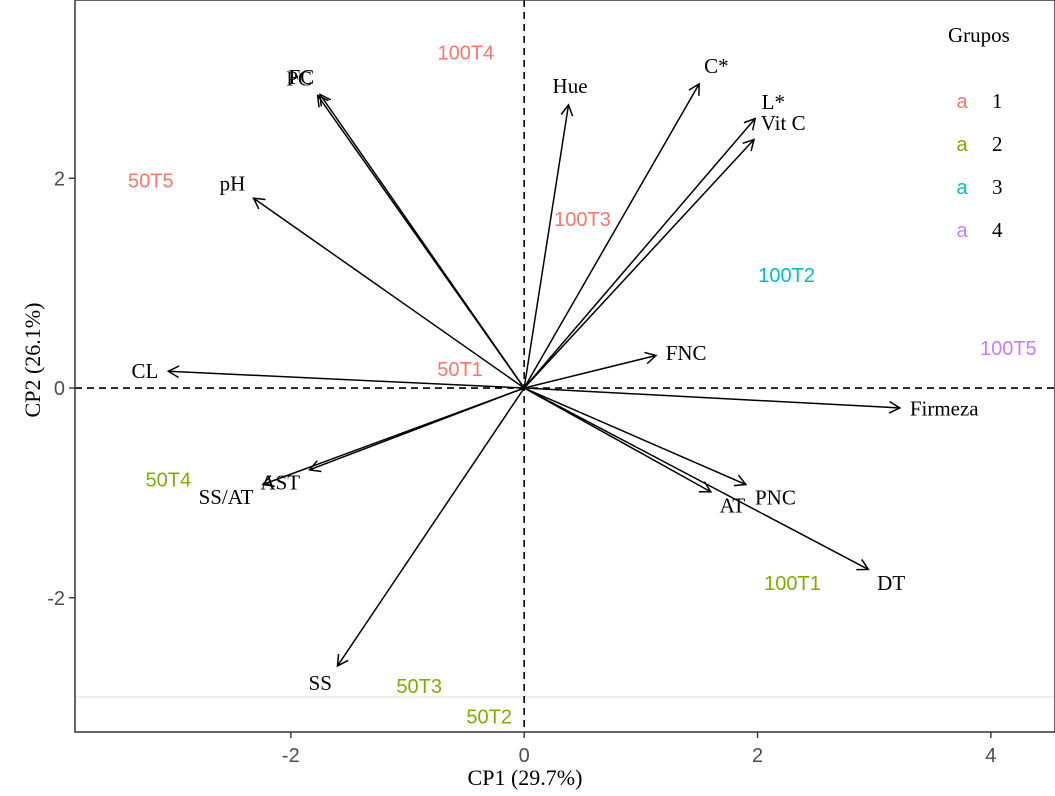 The height and width of the screenshot is (796, 1055). What do you see at coordinates (32, 360) in the screenshot?
I see `y-axis-title: CP2 (26.1%)` at bounding box center [32, 360].